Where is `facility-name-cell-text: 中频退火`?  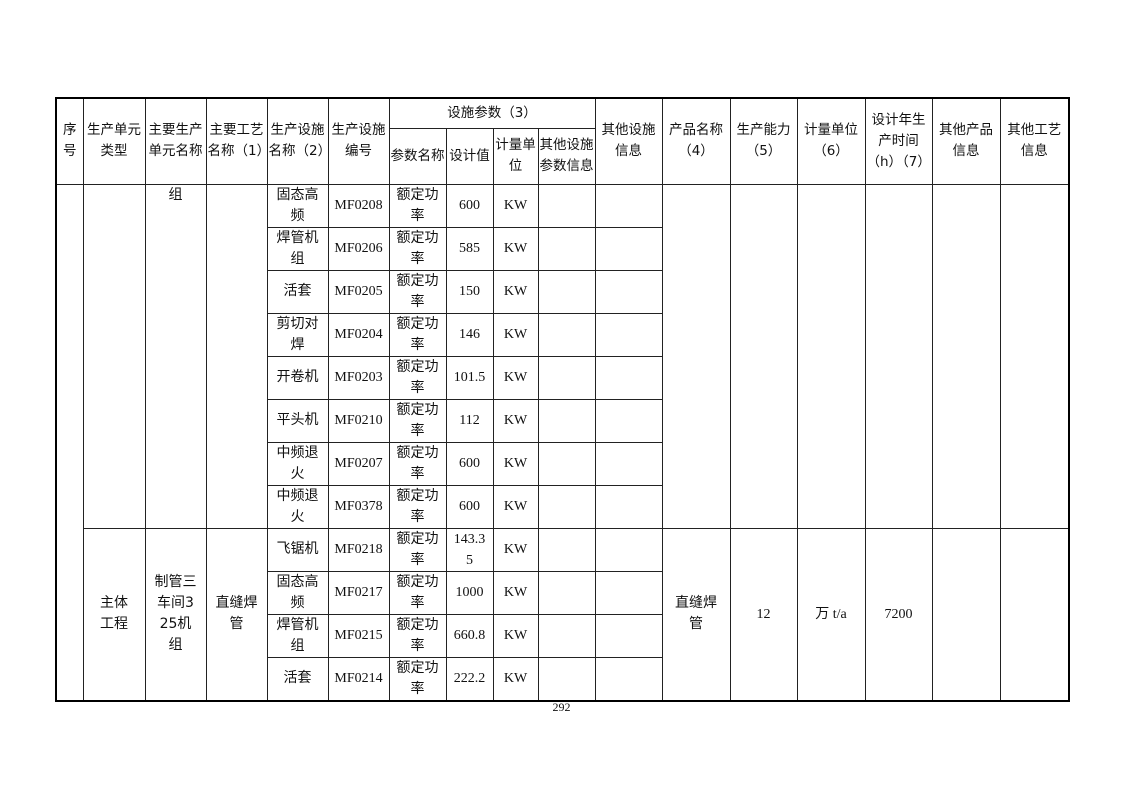 facility-name-cell-text: 中频退火 is located at coordinates (297, 506).